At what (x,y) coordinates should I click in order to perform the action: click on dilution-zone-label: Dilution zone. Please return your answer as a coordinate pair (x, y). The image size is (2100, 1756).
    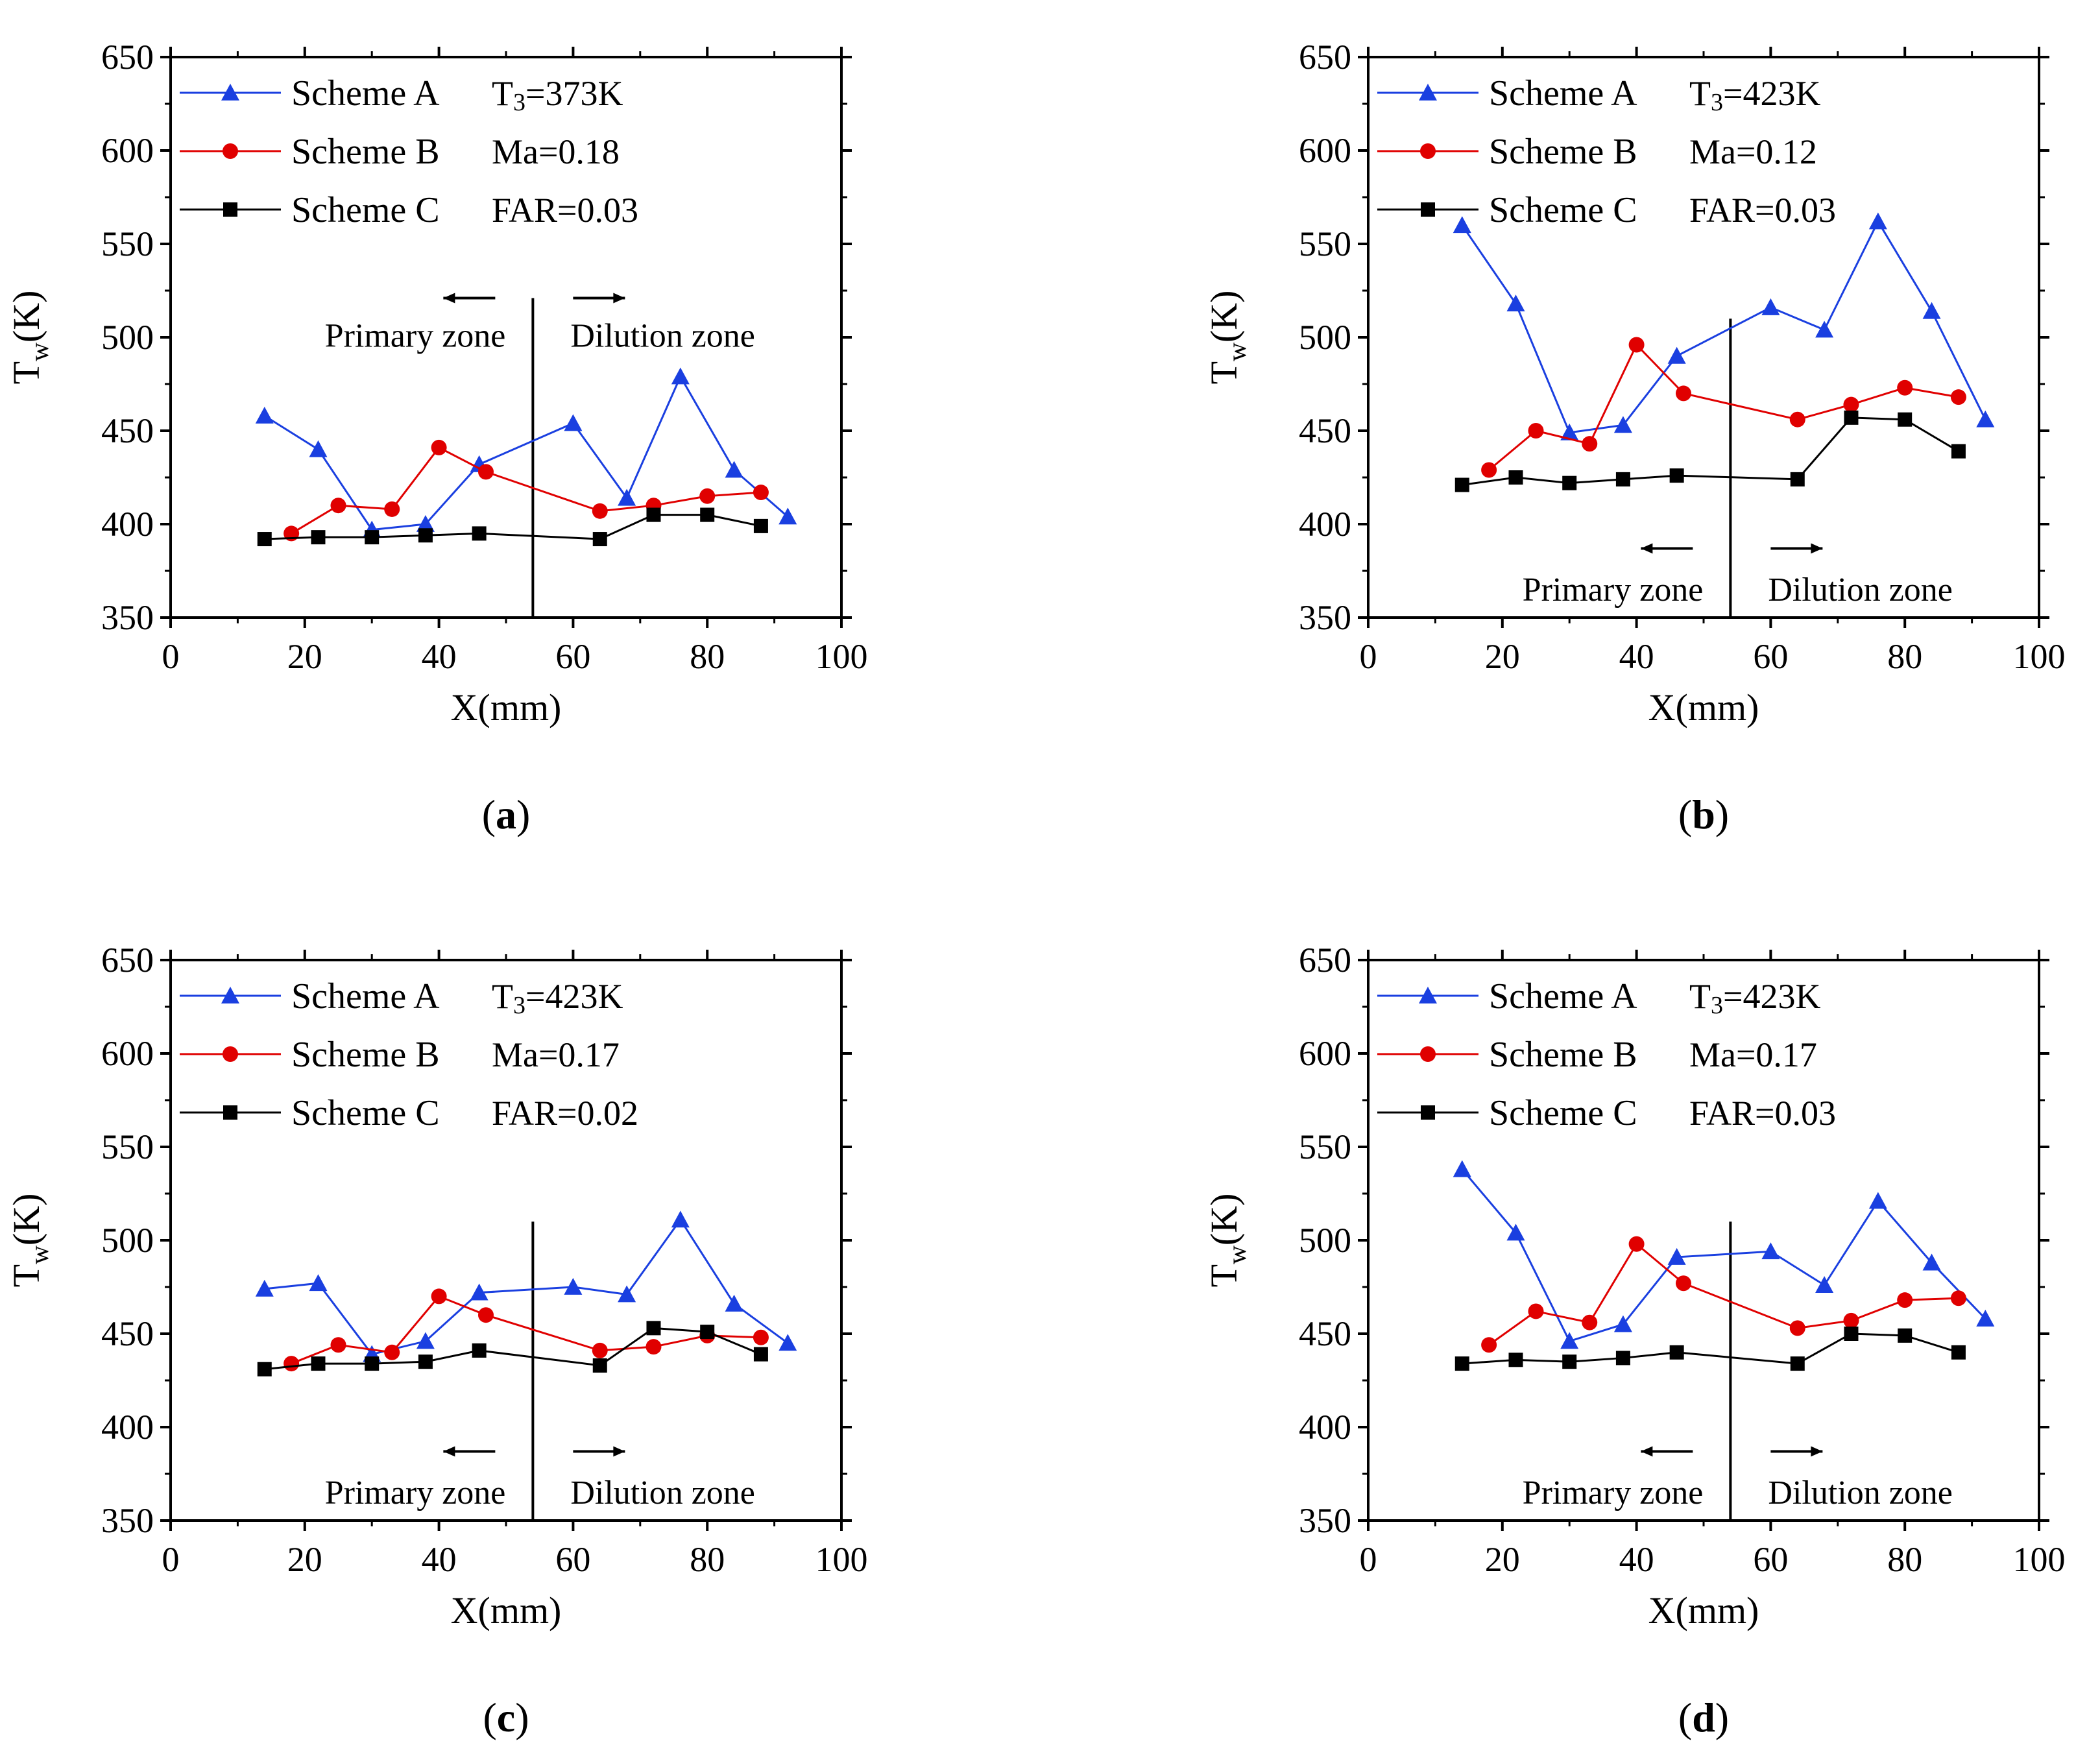
    Looking at the image, I should click on (662, 335).